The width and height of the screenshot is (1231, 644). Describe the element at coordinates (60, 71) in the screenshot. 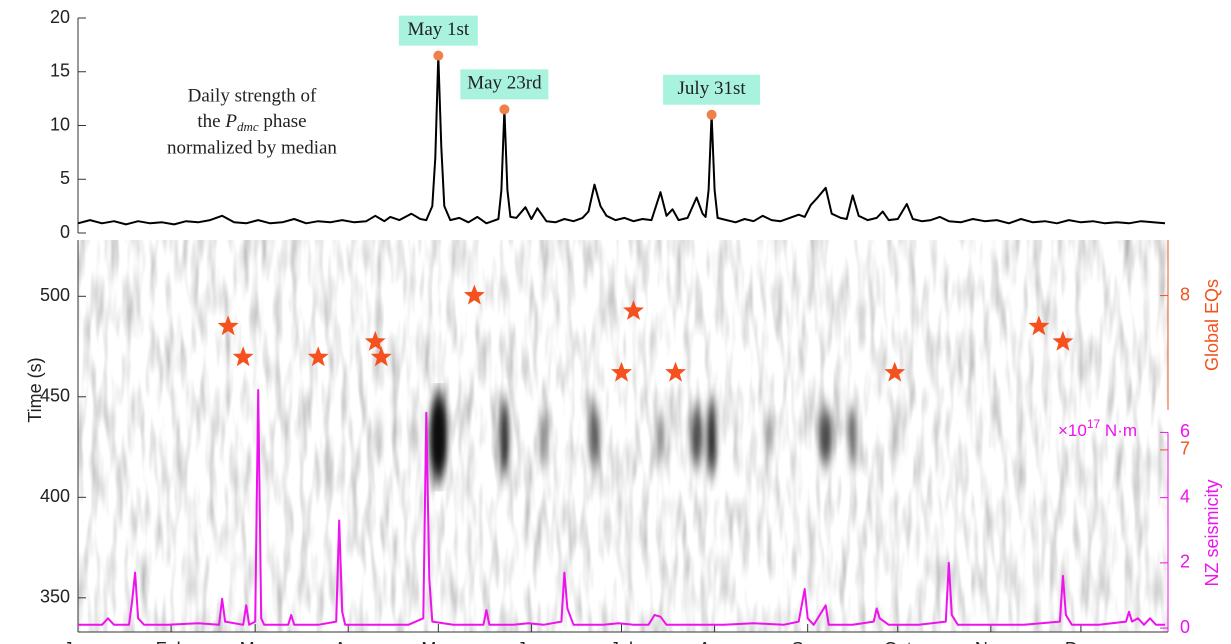

I see `y-tick-label: 15` at that location.